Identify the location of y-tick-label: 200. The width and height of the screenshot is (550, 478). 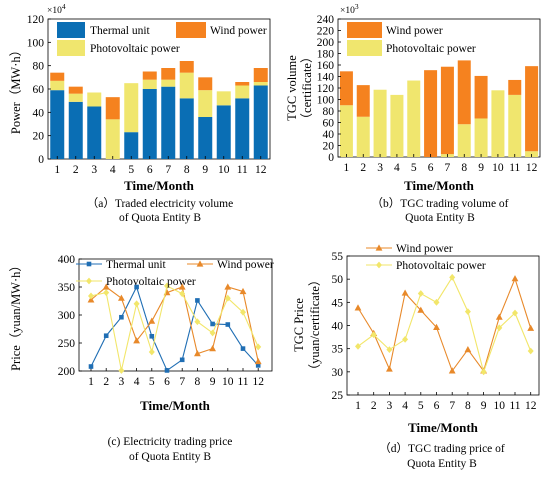
(326, 43).